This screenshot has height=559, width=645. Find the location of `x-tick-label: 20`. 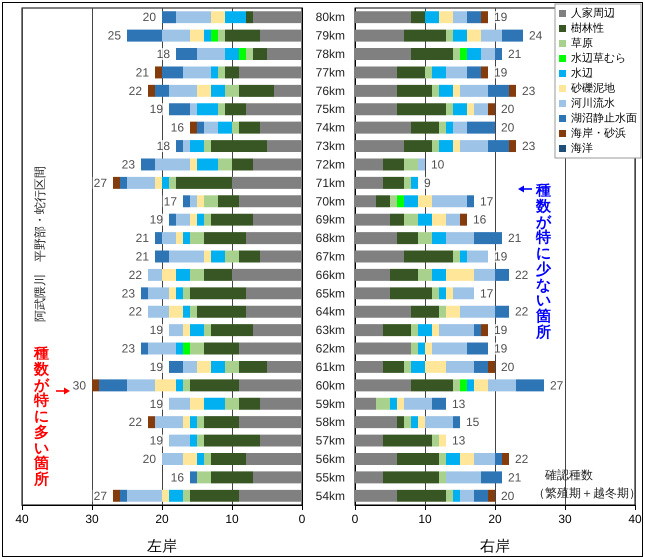

x-tick-label: 20 is located at coordinates (495, 519).